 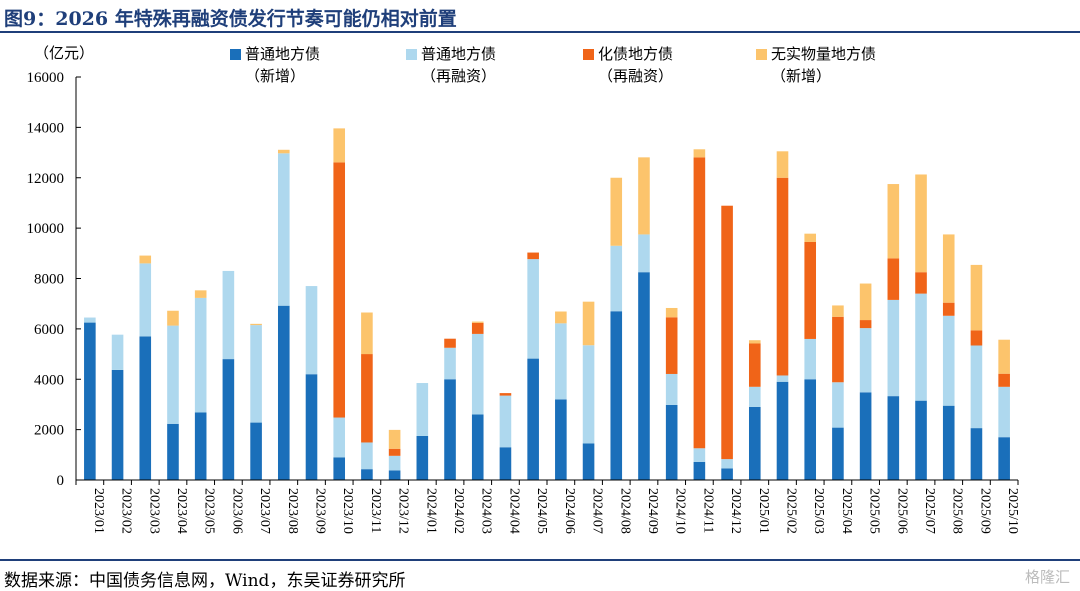 I want to click on x-tick-label: 2025/04, so click(x=846, y=511).